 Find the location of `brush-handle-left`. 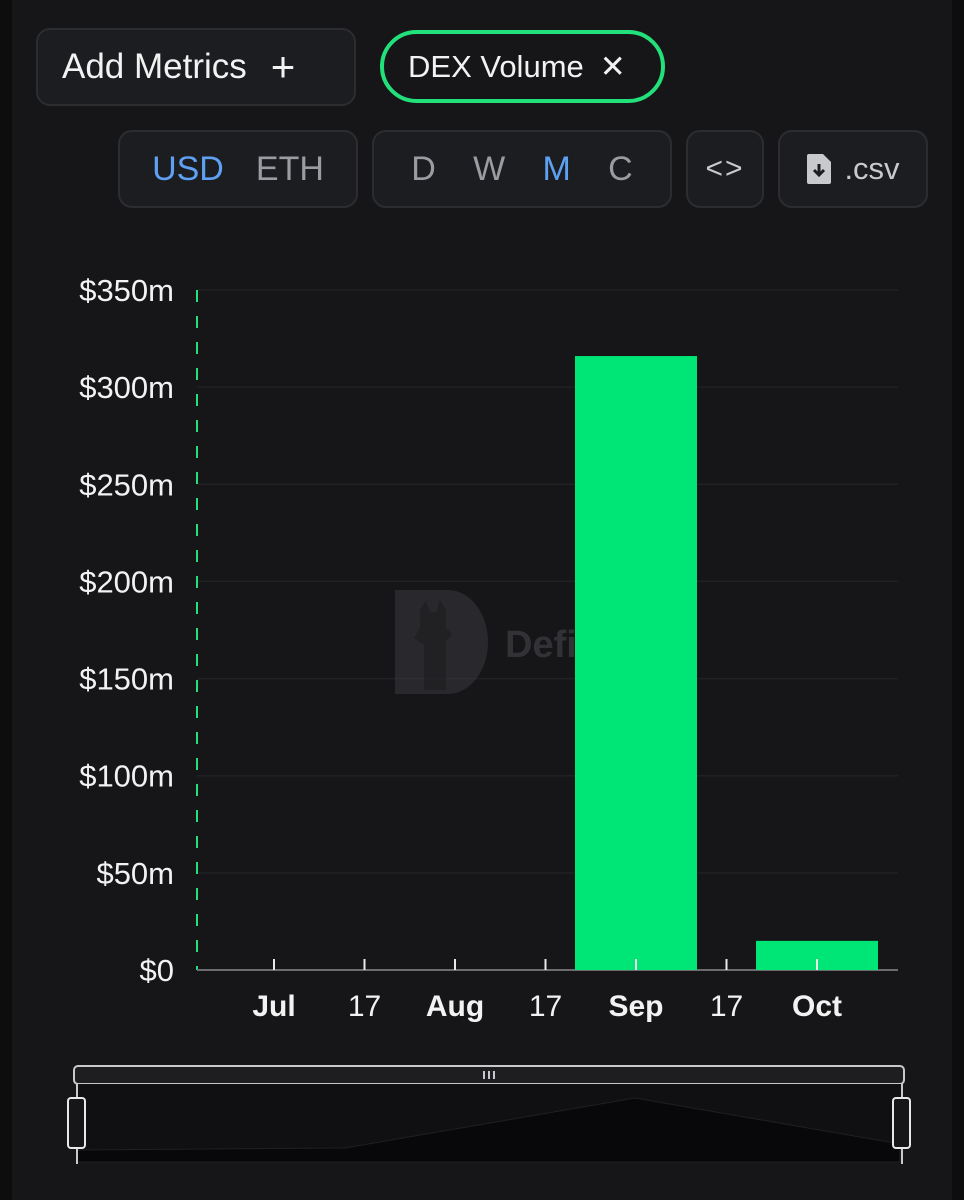

brush-handle-left is located at coordinates (76, 1123).